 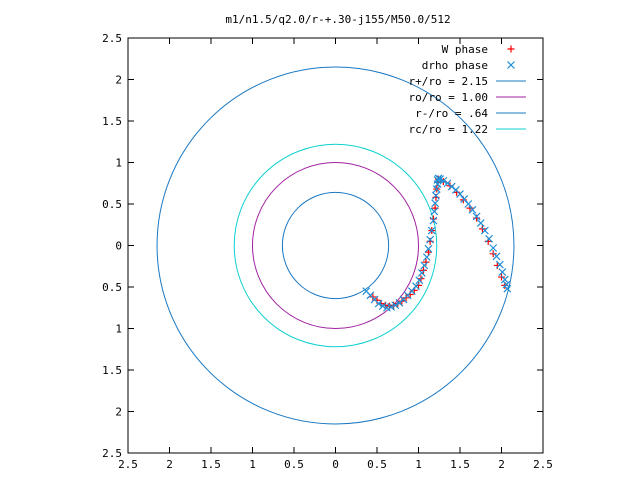 I want to click on point-series, so click(x=437, y=243).